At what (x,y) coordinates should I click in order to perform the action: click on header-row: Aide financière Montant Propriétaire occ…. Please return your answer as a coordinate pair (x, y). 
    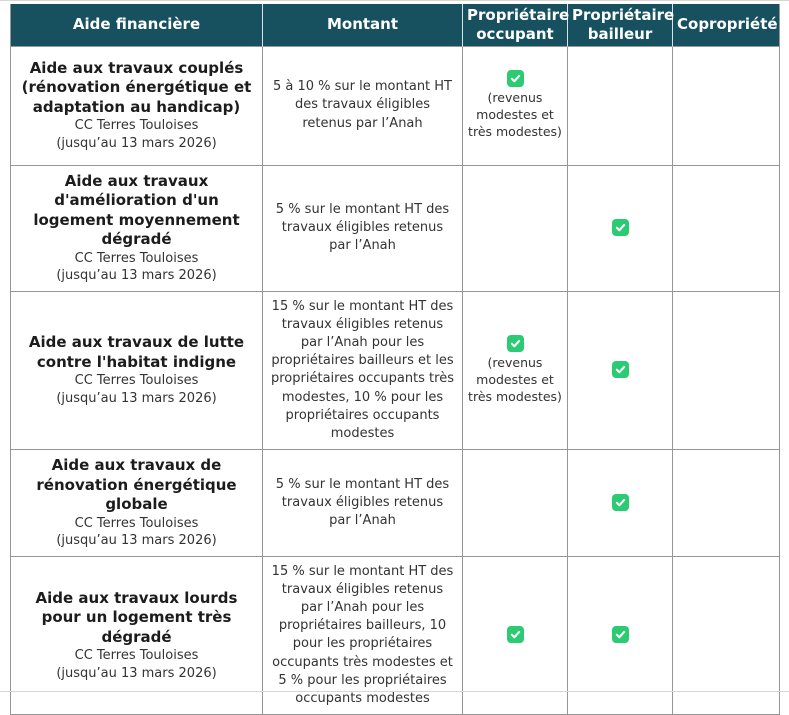
    Looking at the image, I should click on (395, 25).